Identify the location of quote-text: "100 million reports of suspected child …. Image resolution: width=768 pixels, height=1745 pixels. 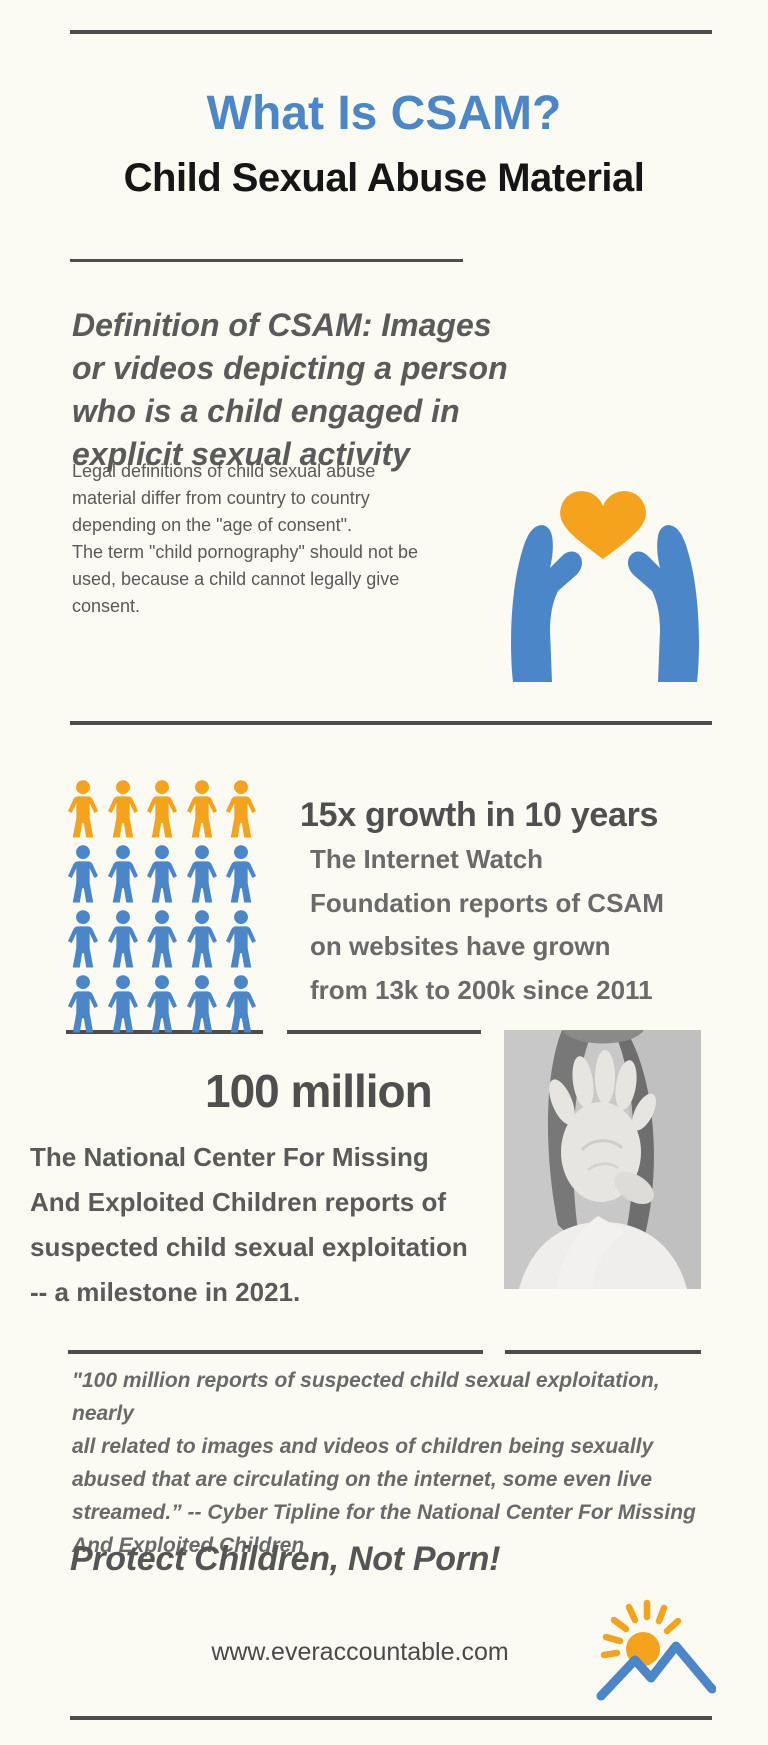
(384, 1463).